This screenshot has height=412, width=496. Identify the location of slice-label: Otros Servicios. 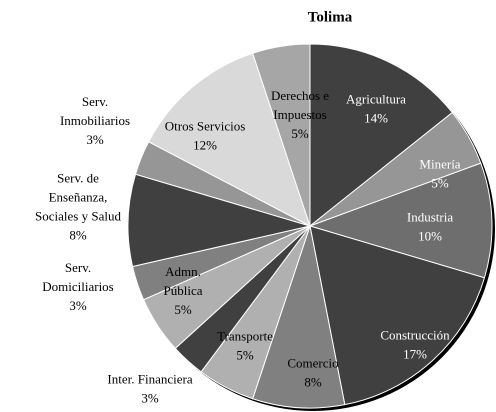
(205, 125).